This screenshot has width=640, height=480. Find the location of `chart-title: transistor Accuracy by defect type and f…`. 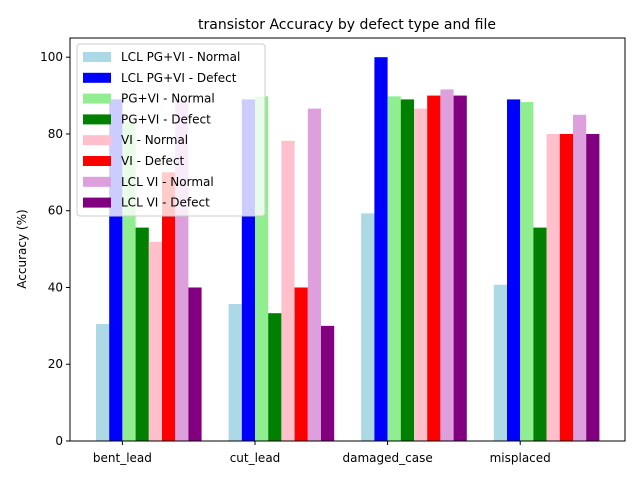

chart-title: transistor Accuracy by defect type and f… is located at coordinates (347, 25).